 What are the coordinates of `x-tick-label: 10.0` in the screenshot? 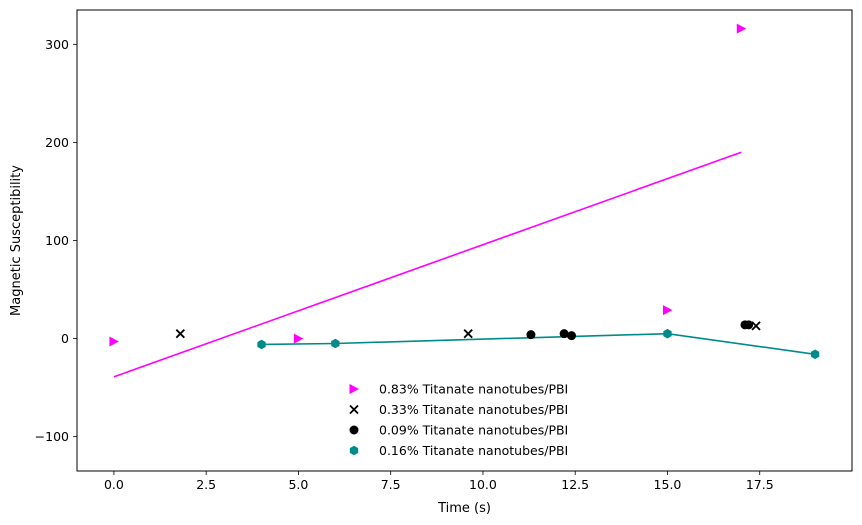 It's located at (483, 484).